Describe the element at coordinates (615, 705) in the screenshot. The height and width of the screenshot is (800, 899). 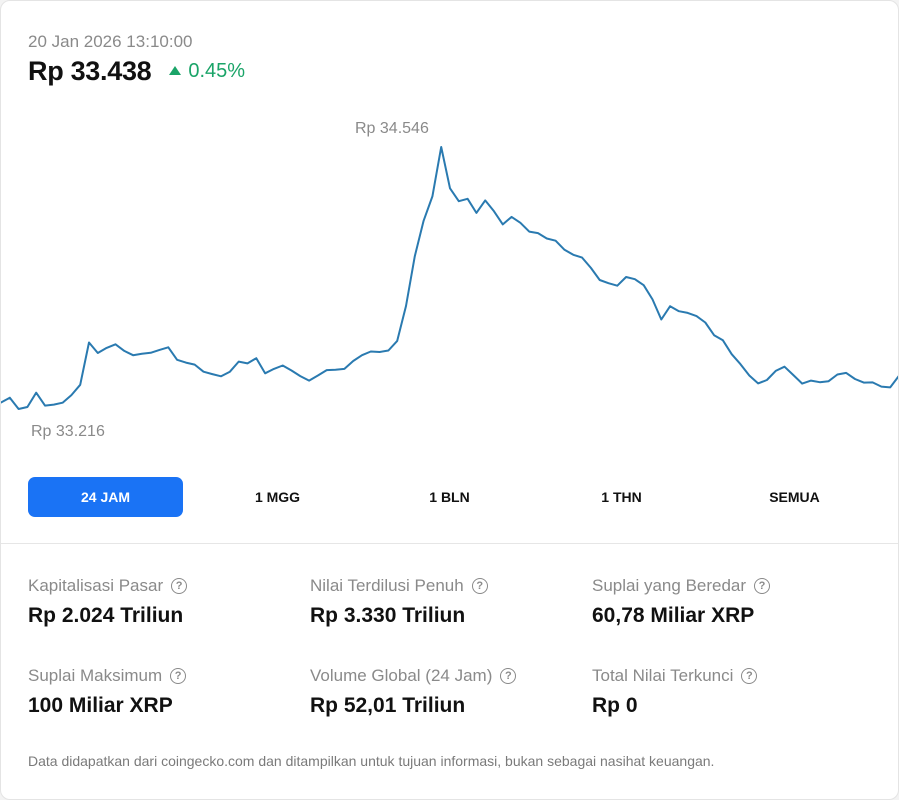
I see `stat-value: Rp 0` at that location.